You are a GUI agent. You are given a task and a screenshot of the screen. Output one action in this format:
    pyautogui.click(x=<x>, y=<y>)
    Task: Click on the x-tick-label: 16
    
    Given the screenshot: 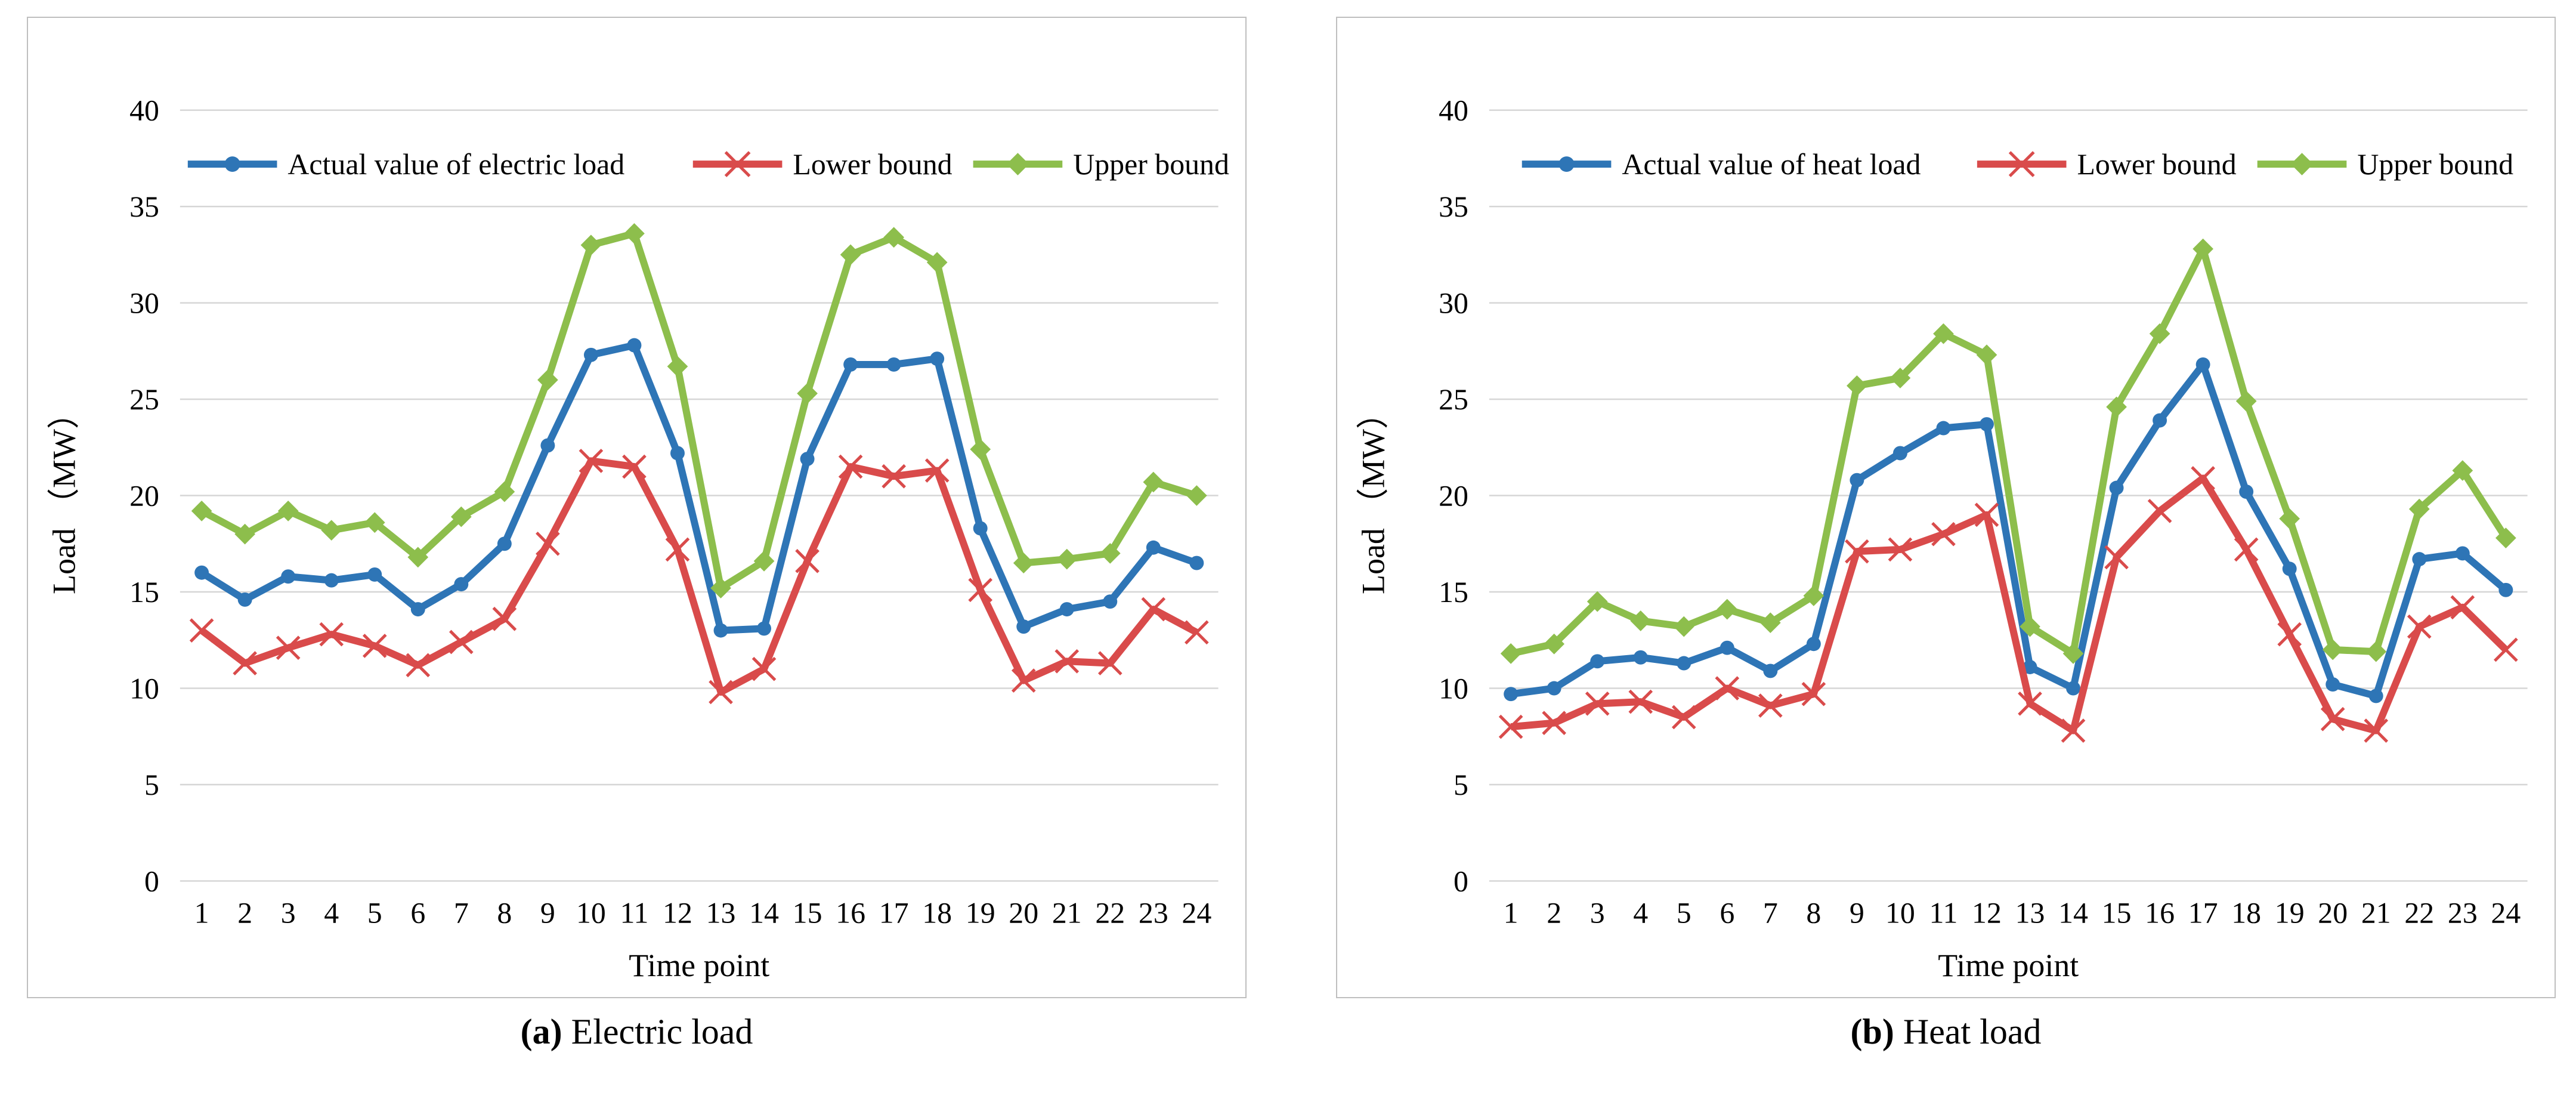 What is the action you would take?
    pyautogui.click(x=850, y=912)
    